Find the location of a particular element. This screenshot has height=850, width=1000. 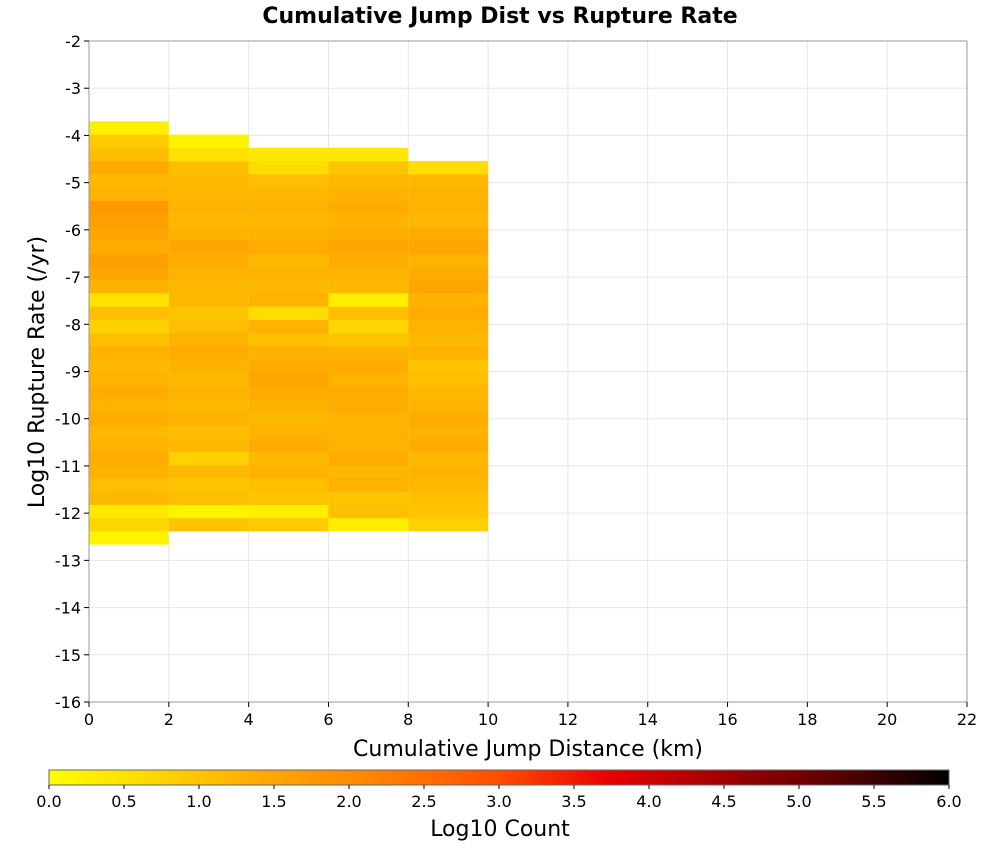

colorbar is located at coordinates (499, 777).